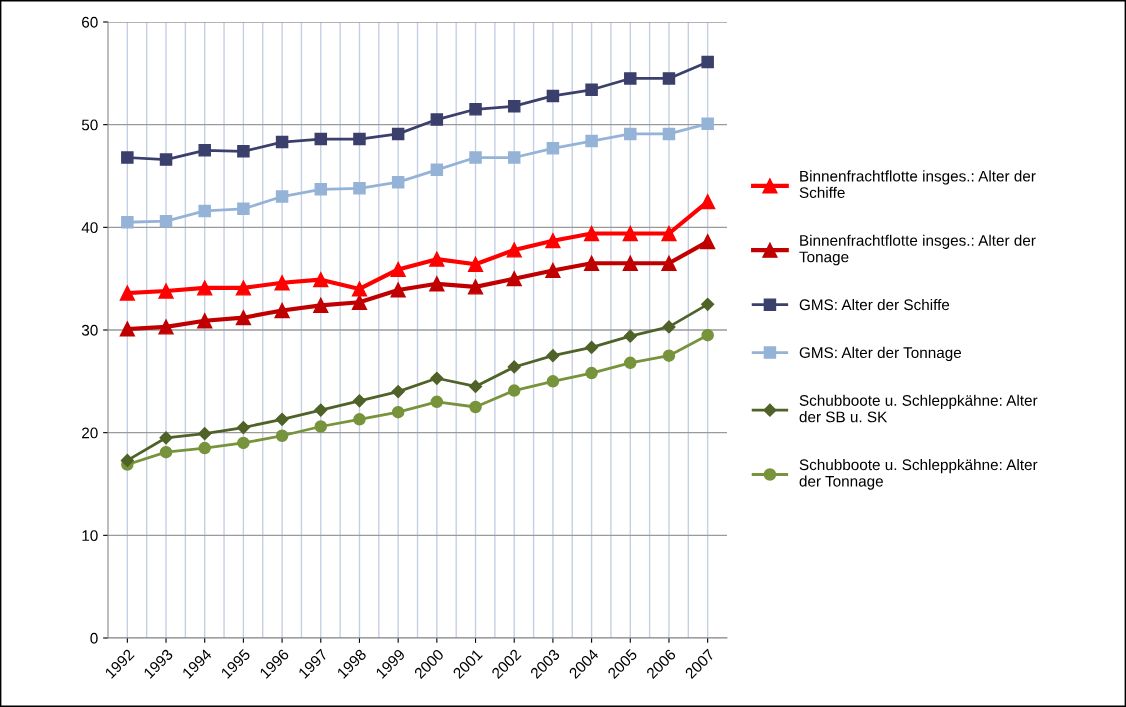 Image resolution: width=1126 pixels, height=707 pixels. Describe the element at coordinates (918, 408) in the screenshot. I see `legend-label: Schubboote u. Schleppkähne: Alter der SB u. SK` at that location.